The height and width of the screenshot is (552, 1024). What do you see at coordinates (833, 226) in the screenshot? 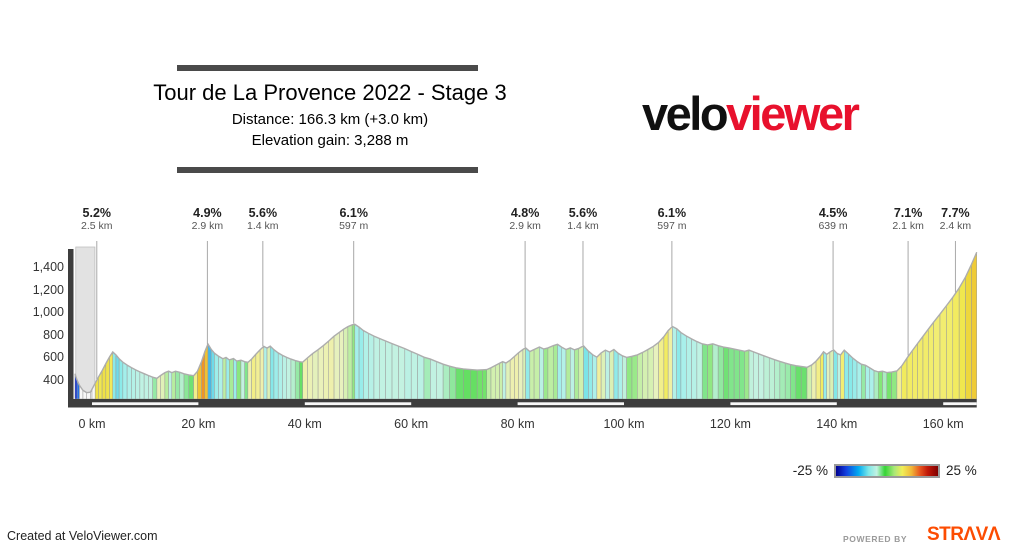
I see `climb-length: 639 m` at bounding box center [833, 226].